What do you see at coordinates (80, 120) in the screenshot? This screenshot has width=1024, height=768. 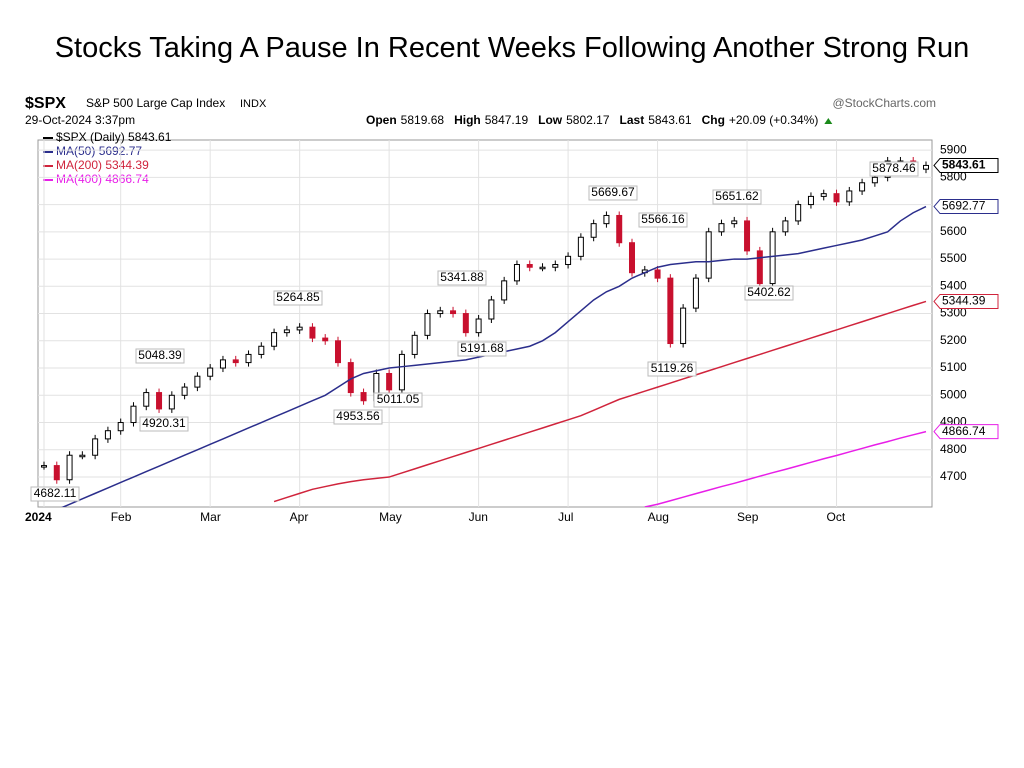 I see `timestamp: 29-Oct-2024 3:37pm` at bounding box center [80, 120].